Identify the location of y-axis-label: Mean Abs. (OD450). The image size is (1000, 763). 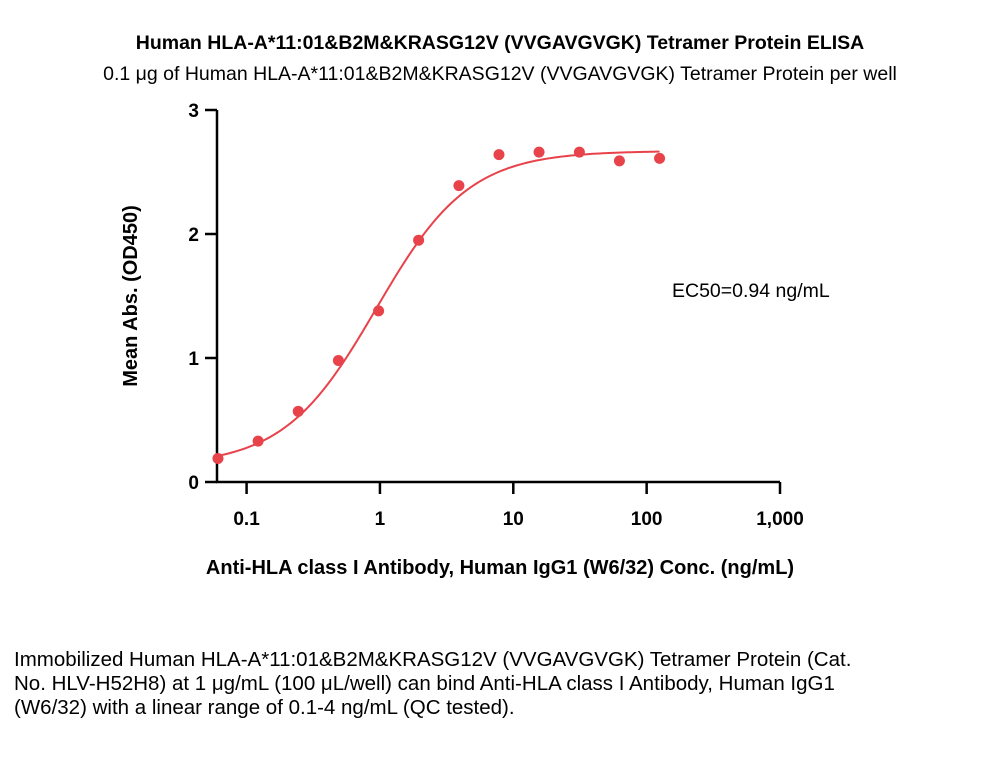
(131, 296).